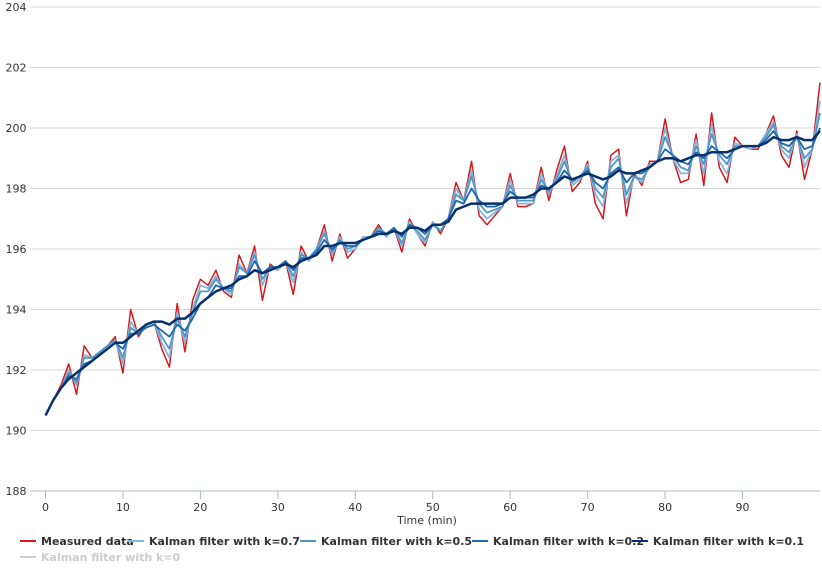 This screenshot has height=572, width=822. Describe the element at coordinates (16, 189) in the screenshot. I see `y-tick-label: 198` at that location.